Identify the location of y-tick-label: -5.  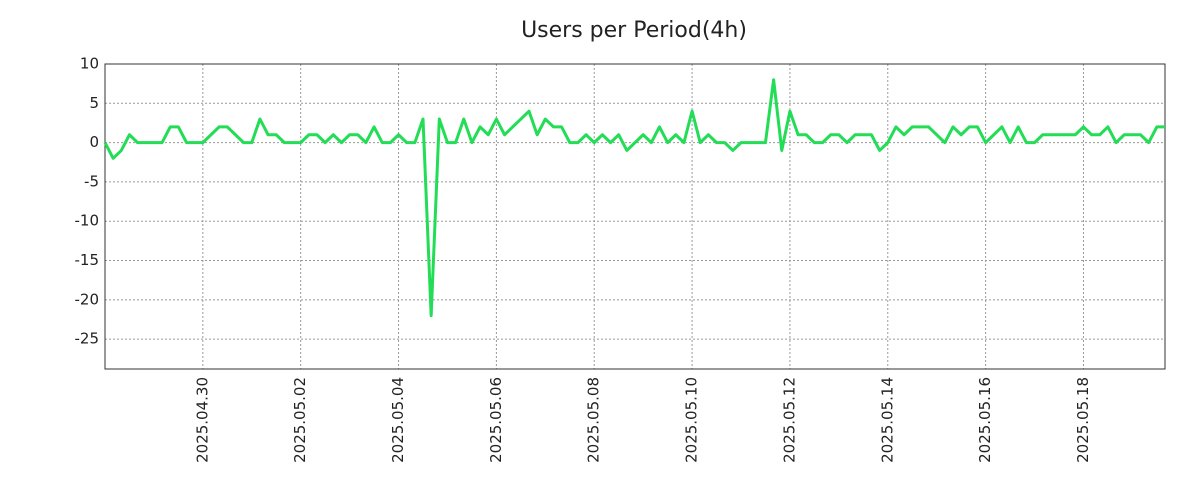
(91, 181).